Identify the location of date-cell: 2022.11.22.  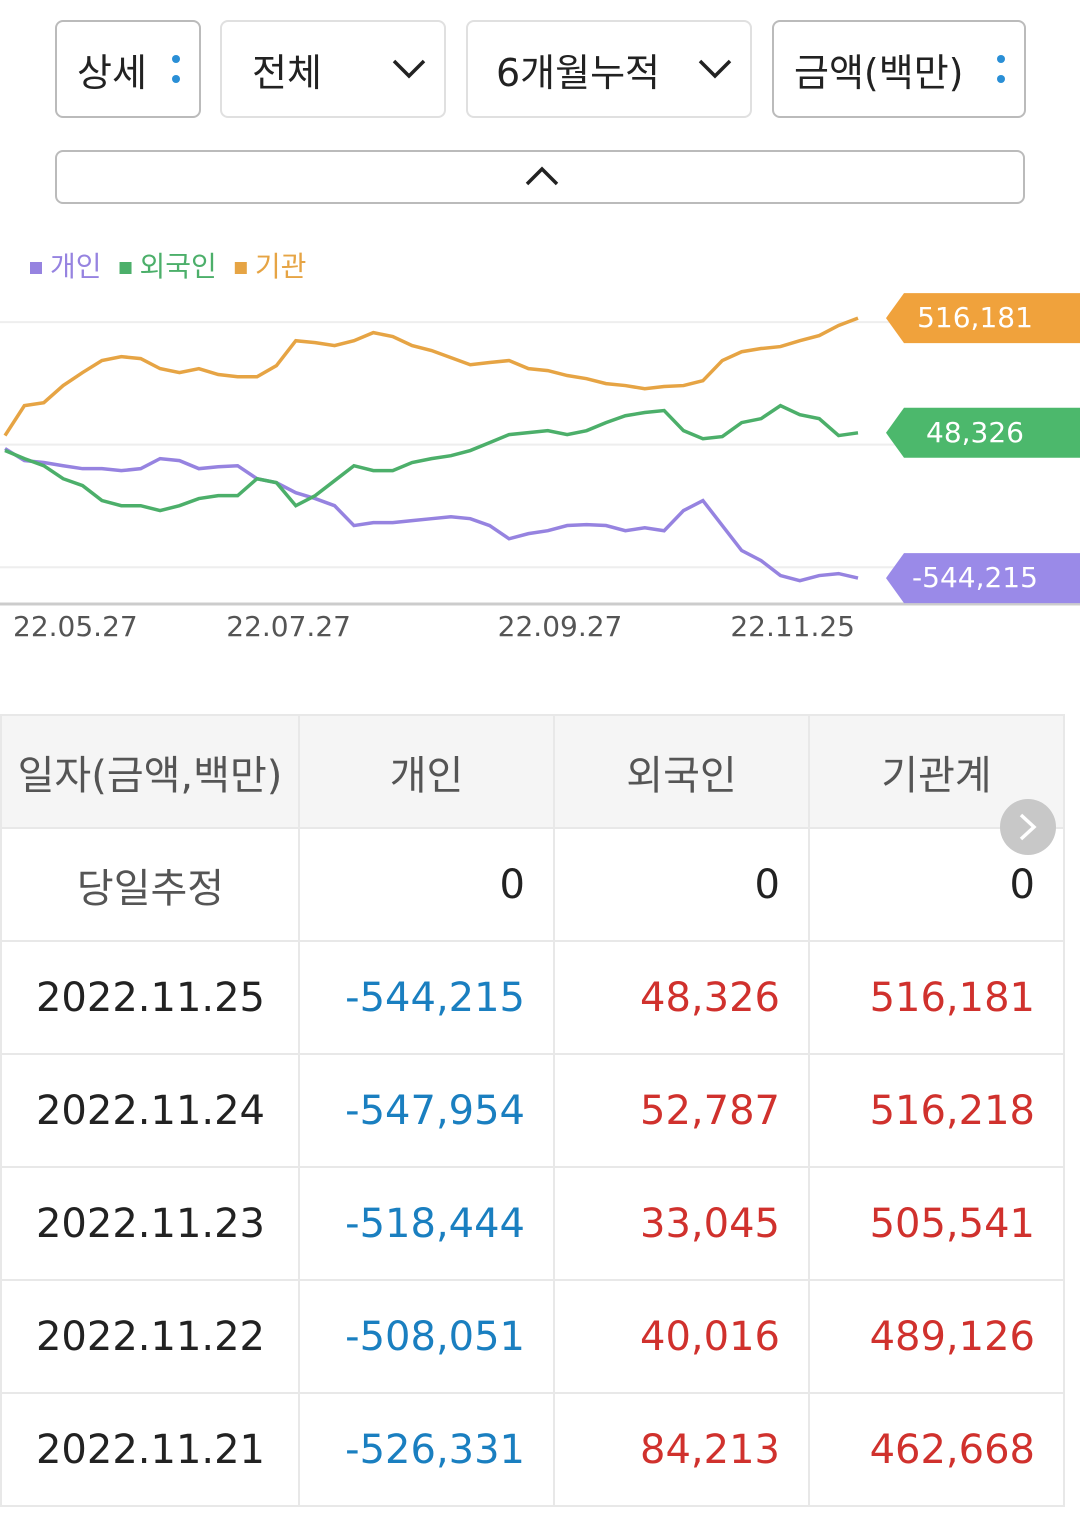
(150, 1336).